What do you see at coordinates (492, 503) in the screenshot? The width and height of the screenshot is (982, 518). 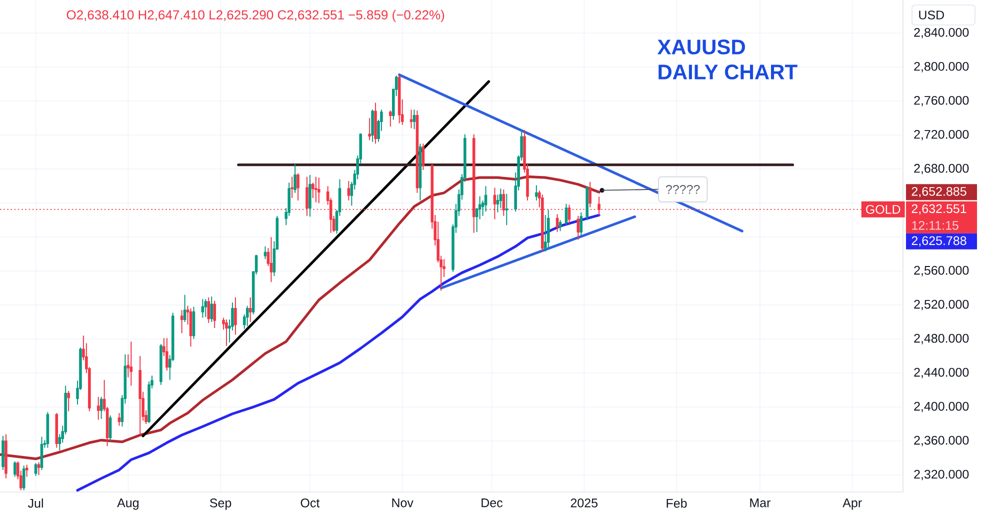 I see `x-tick-label: Dec` at bounding box center [492, 503].